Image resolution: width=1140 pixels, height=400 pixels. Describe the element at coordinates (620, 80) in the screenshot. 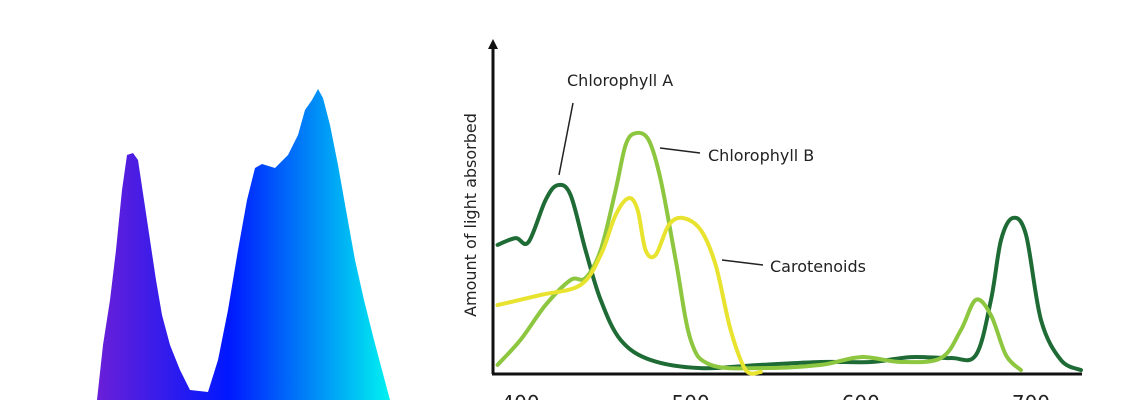

I see `series-label: Chlorophyll A` at that location.